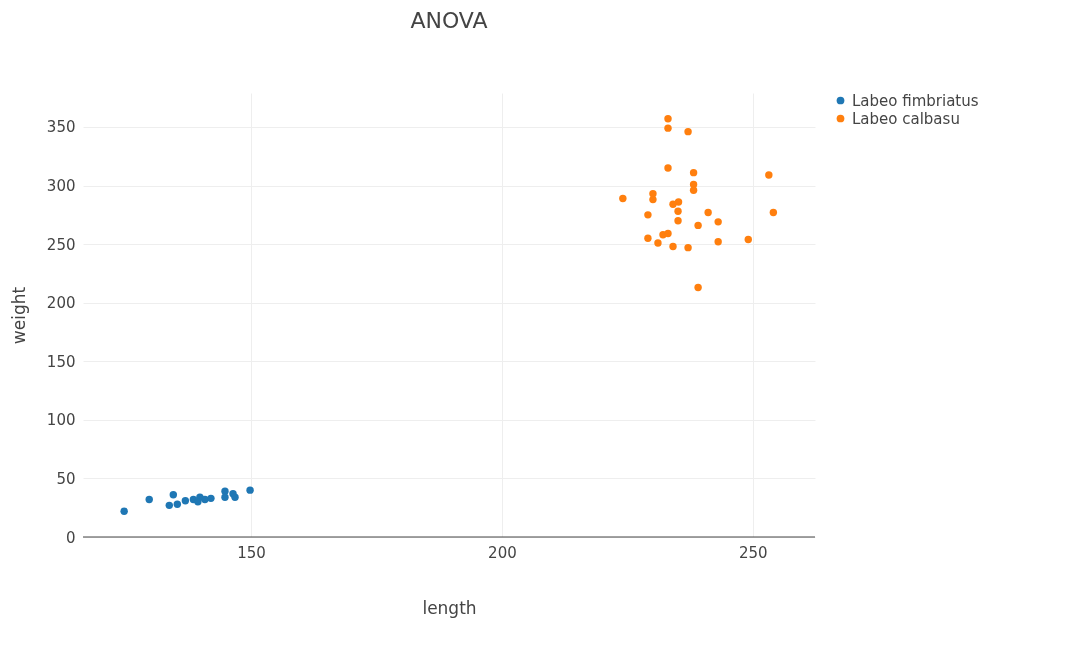 Image resolution: width=1088 pixels, height=659 pixels. Describe the element at coordinates (61, 244) in the screenshot. I see `y-tick-label: 250` at that location.